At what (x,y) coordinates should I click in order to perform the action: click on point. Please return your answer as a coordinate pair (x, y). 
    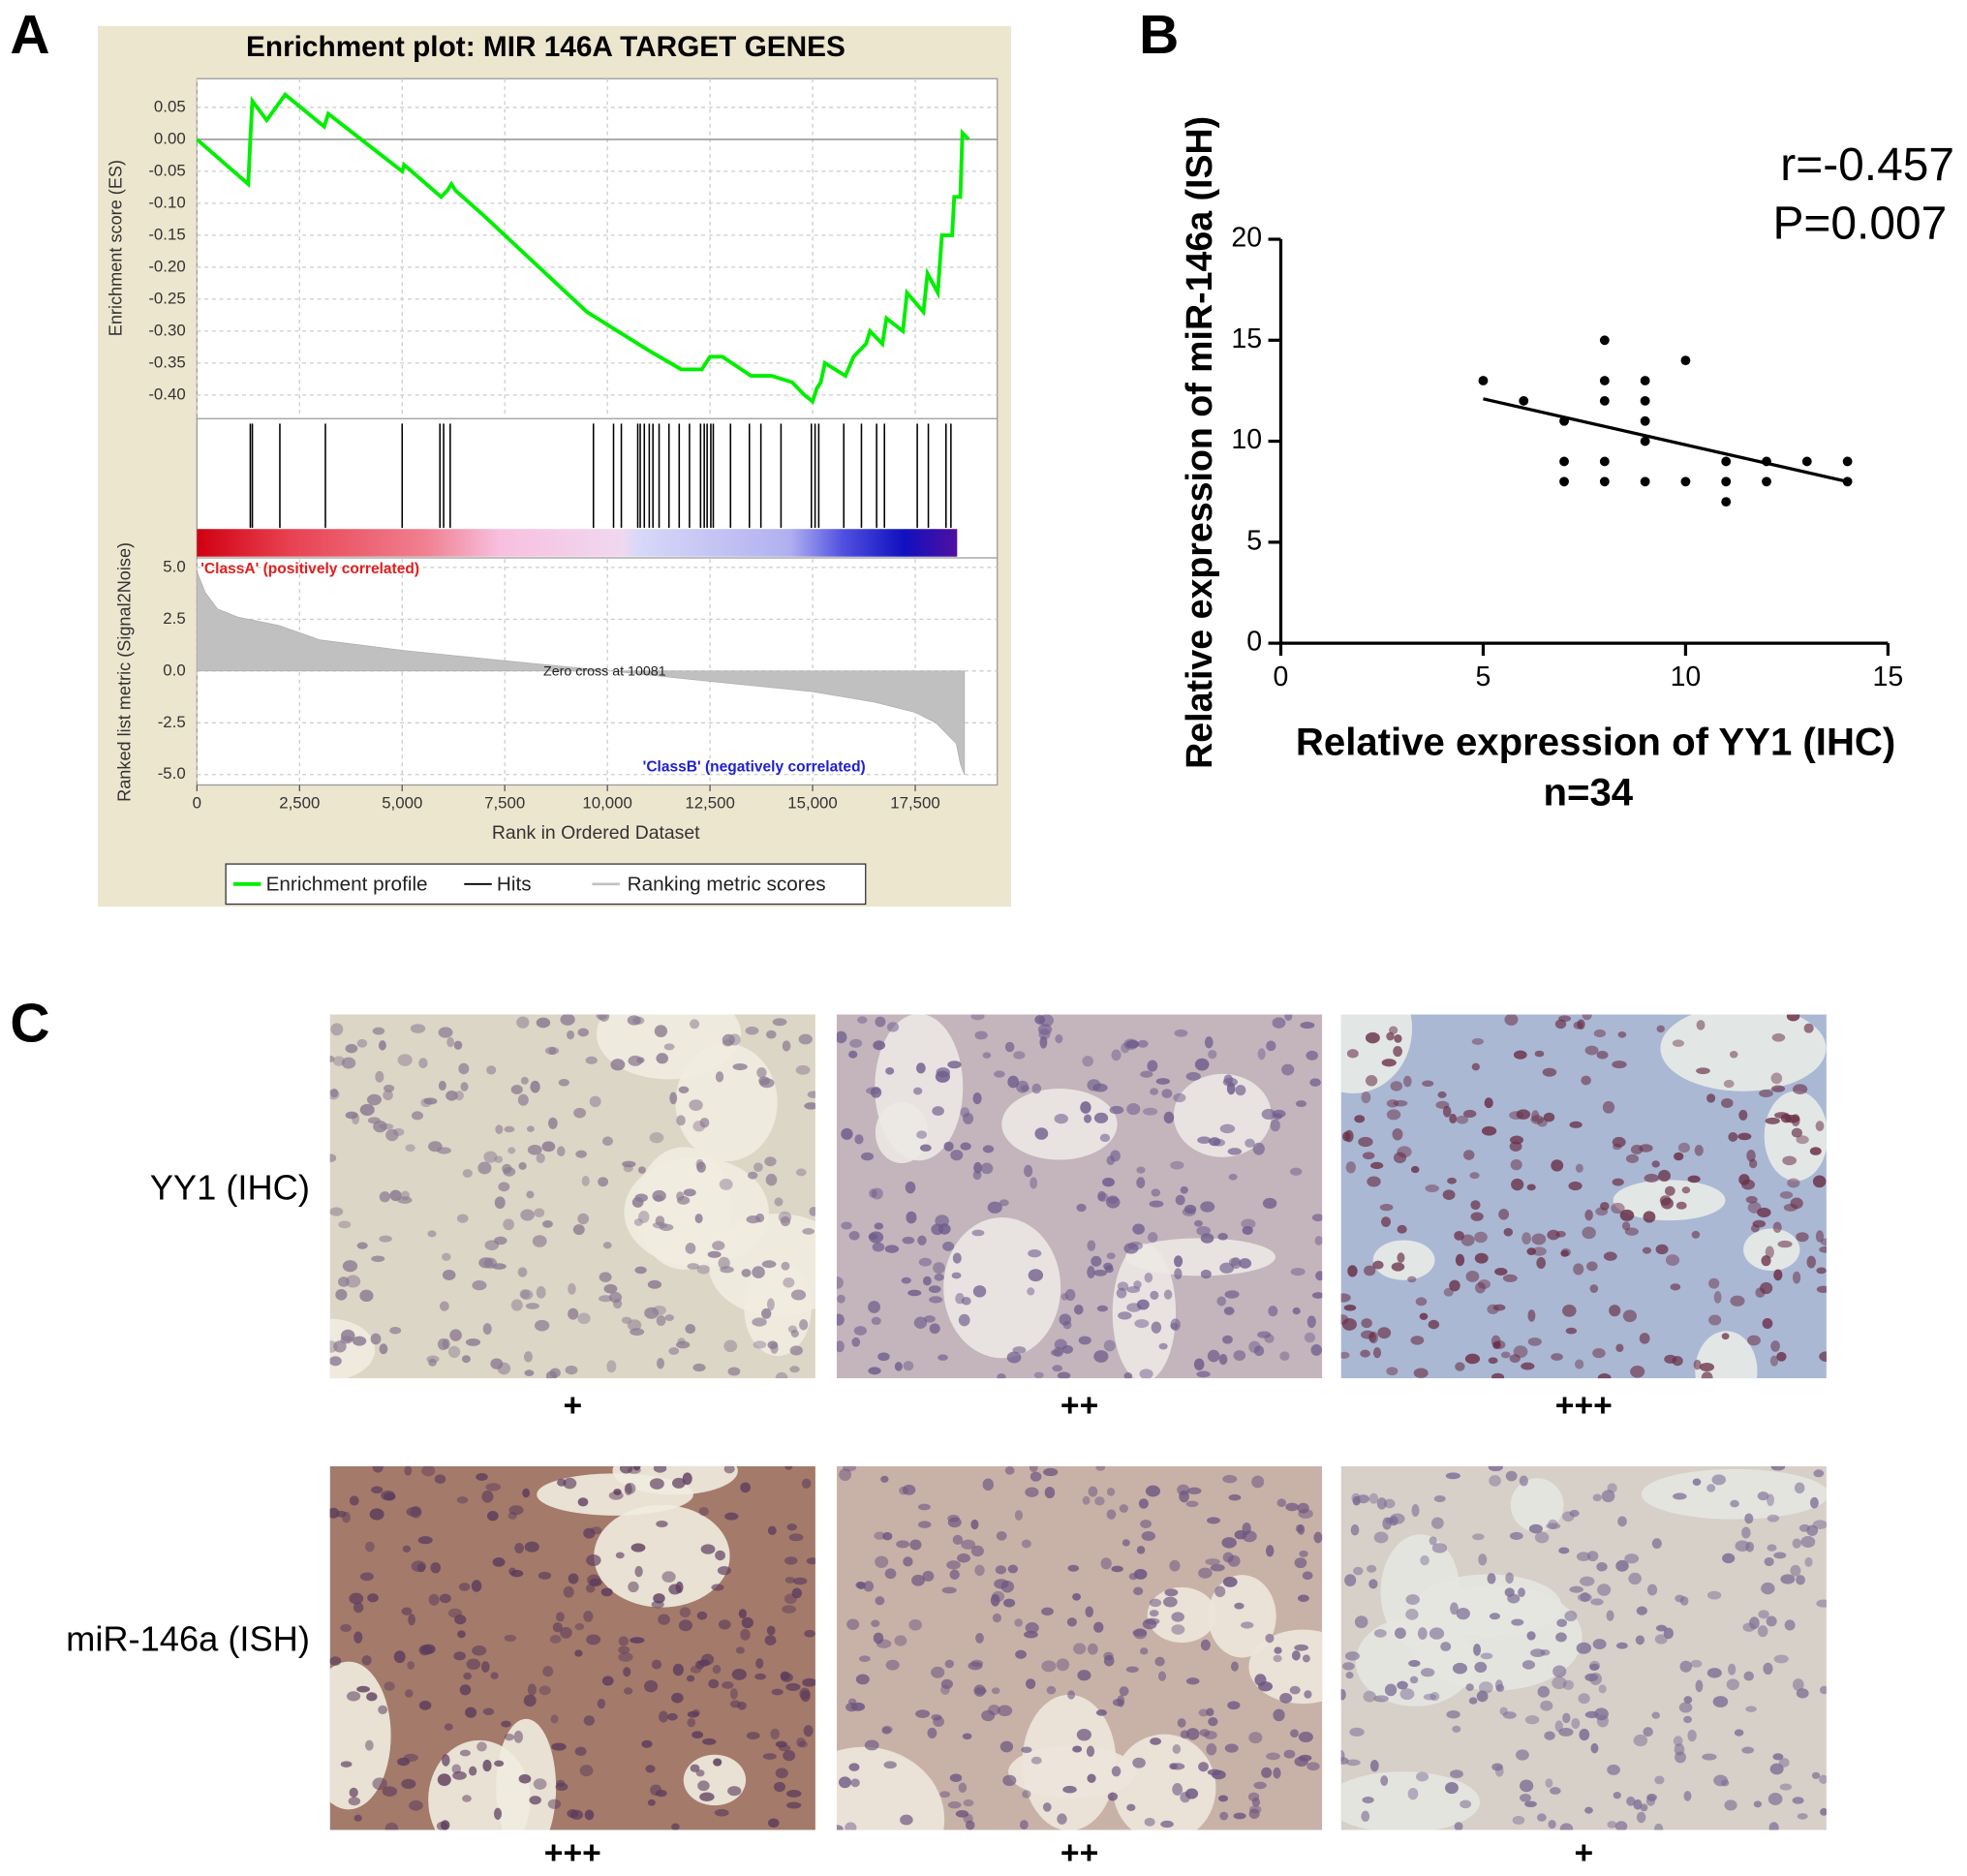
    Looking at the image, I should click on (1645, 441).